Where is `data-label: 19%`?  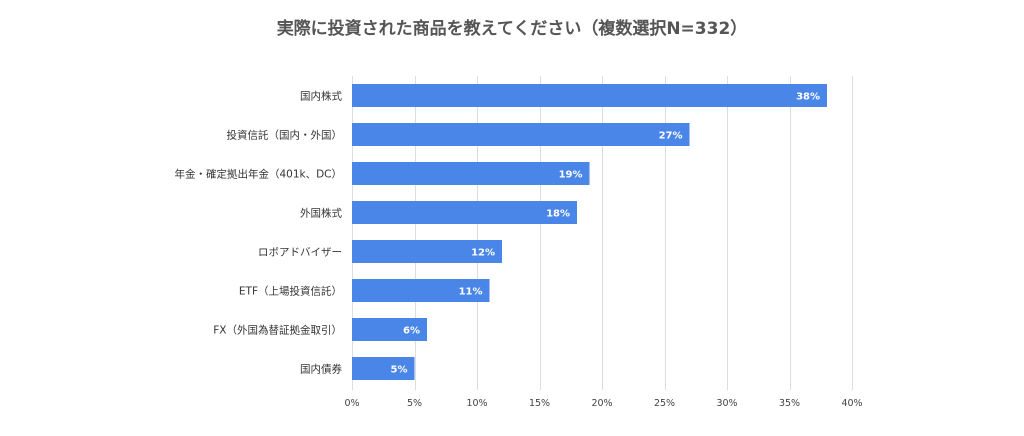
data-label: 19% is located at coordinates (571, 175).